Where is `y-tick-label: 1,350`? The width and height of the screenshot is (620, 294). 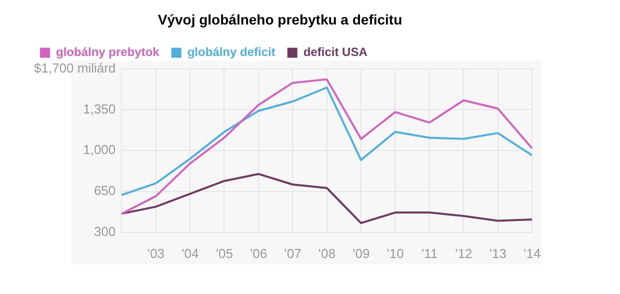
y-tick-label: 1,350 is located at coordinates (99, 108).